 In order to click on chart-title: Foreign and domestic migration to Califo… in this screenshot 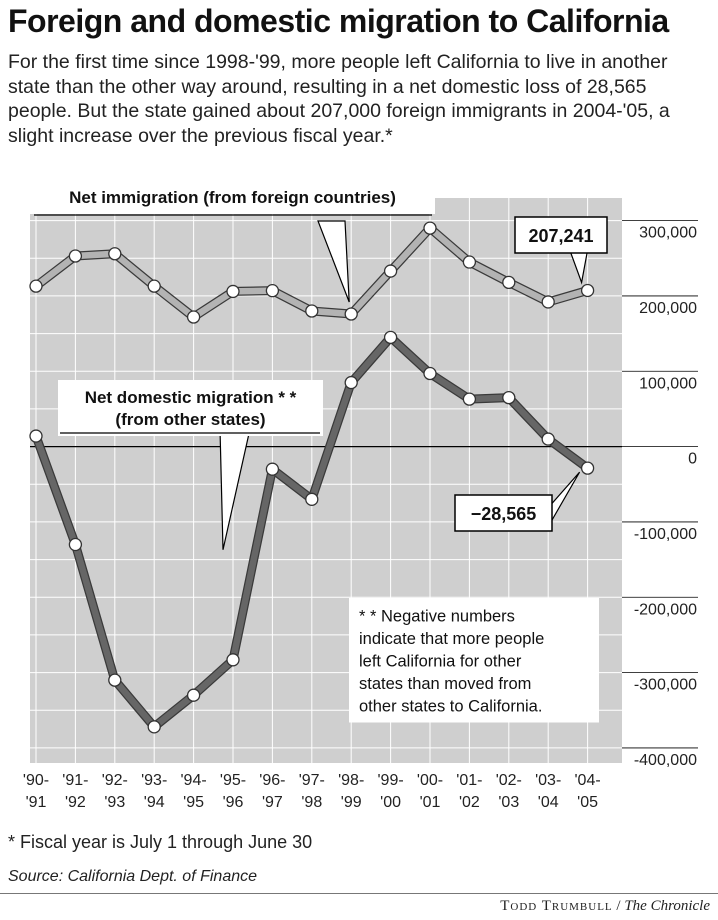, I will do `click(338, 21)`.